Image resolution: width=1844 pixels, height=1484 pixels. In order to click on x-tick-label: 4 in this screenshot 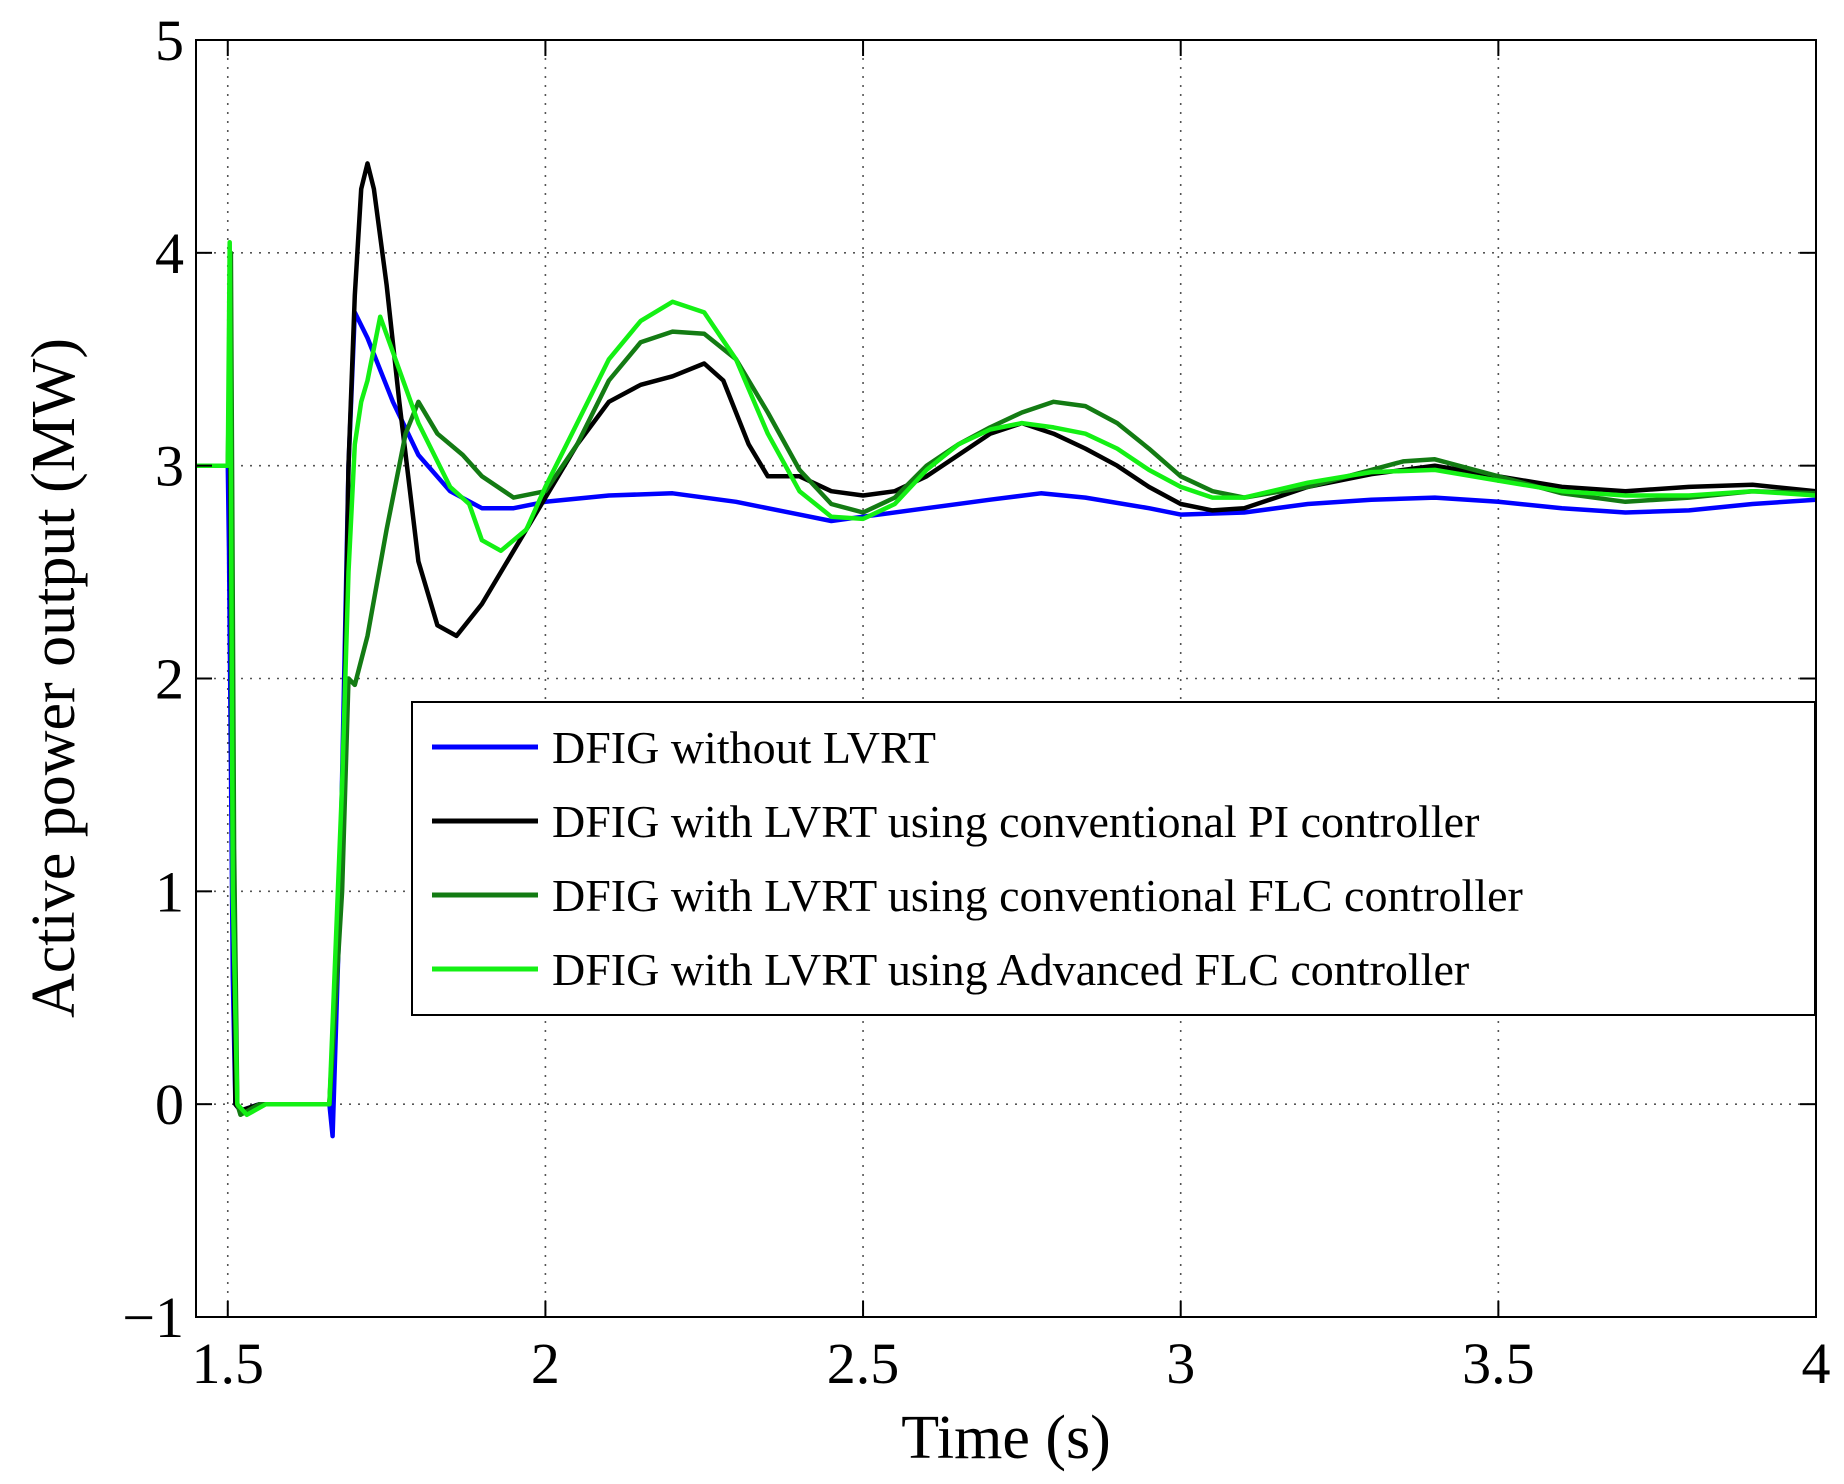, I will do `click(1816, 1363)`.